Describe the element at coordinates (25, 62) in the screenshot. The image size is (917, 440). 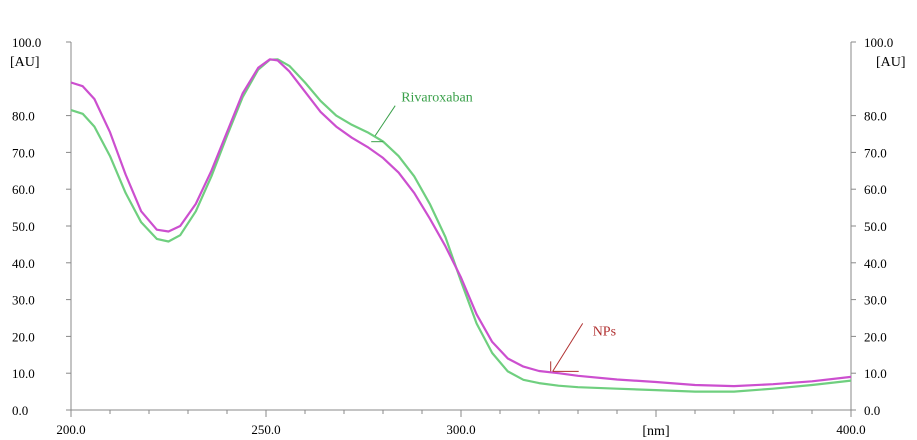
I see `y-unit-label-left: [AU]` at that location.